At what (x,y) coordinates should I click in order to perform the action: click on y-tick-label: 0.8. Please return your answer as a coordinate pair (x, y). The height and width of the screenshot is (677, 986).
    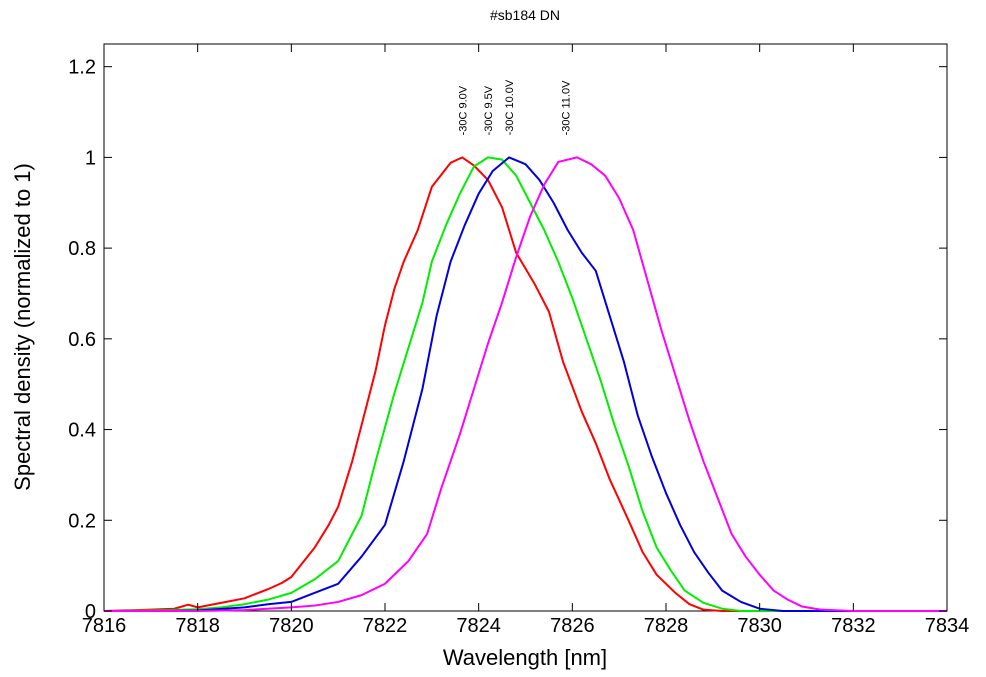
    Looking at the image, I should click on (82, 249).